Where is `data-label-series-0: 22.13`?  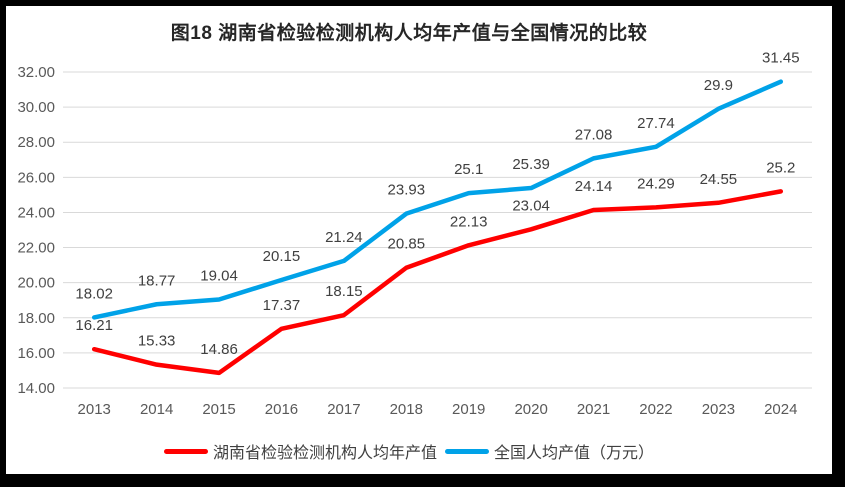
data-label-series-0: 22.13 is located at coordinates (469, 221).